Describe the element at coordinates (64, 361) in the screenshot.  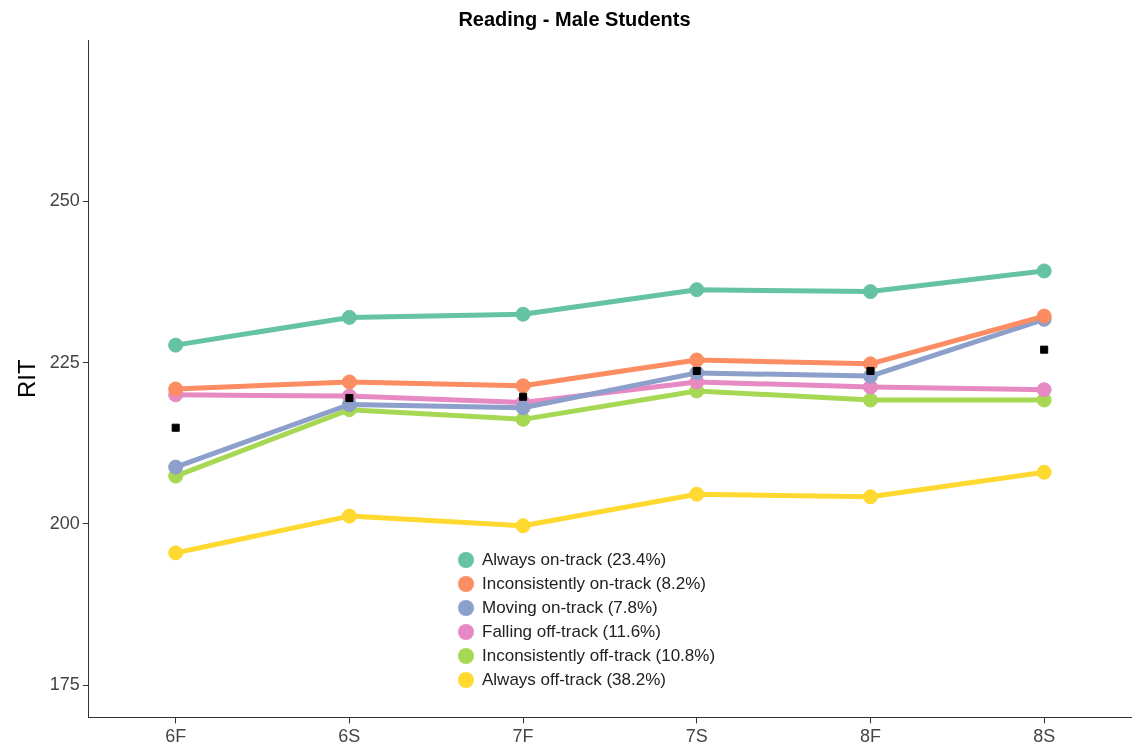
I see `y-tick-label: 225` at that location.